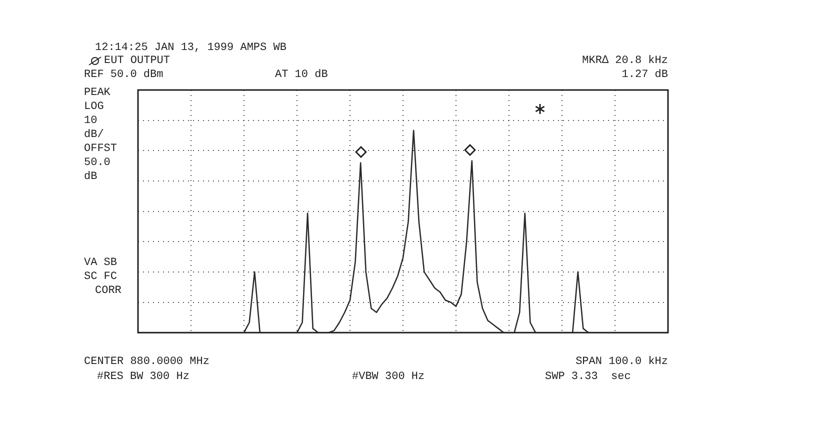 The width and height of the screenshot is (830, 442). Describe the element at coordinates (101, 149) in the screenshot. I see `text: OFFST` at that location.